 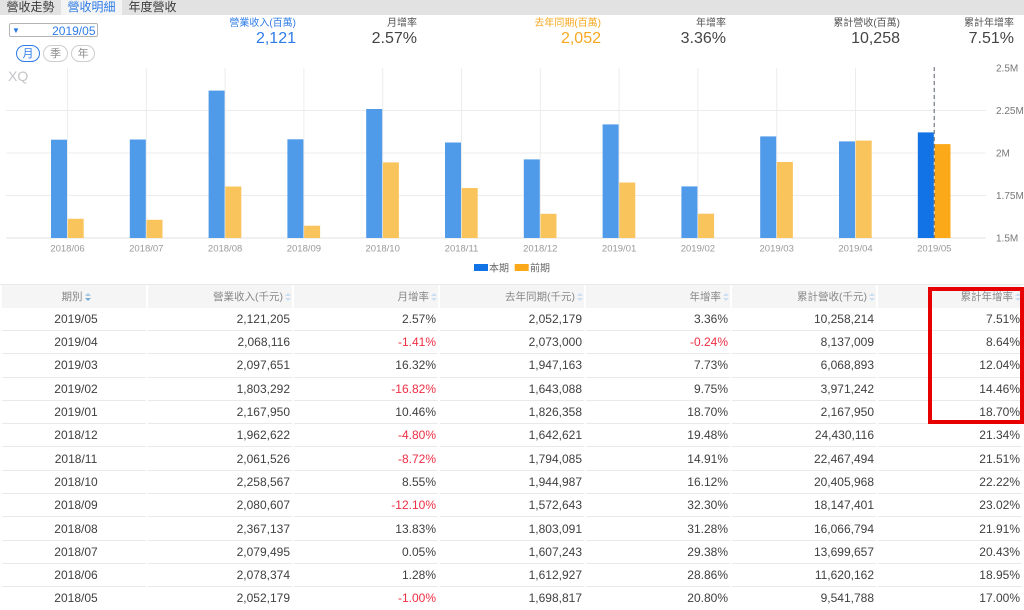 I want to click on svg-text: 2019/04, so click(x=855, y=249).